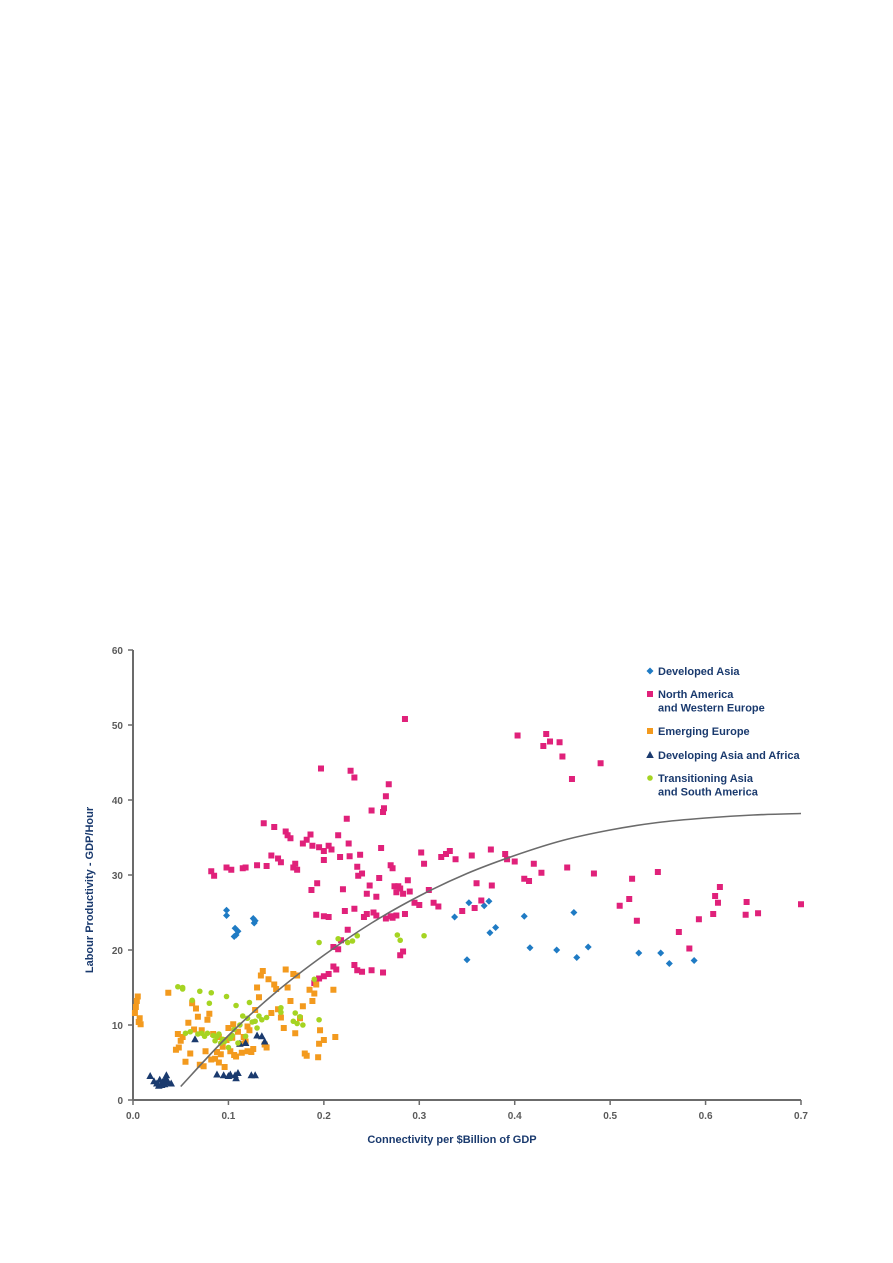 This screenshot has width=893, height=1263. Describe the element at coordinates (451, 1140) in the screenshot. I see `x-axis-label: Connectivity per $Billion of GDP` at that location.